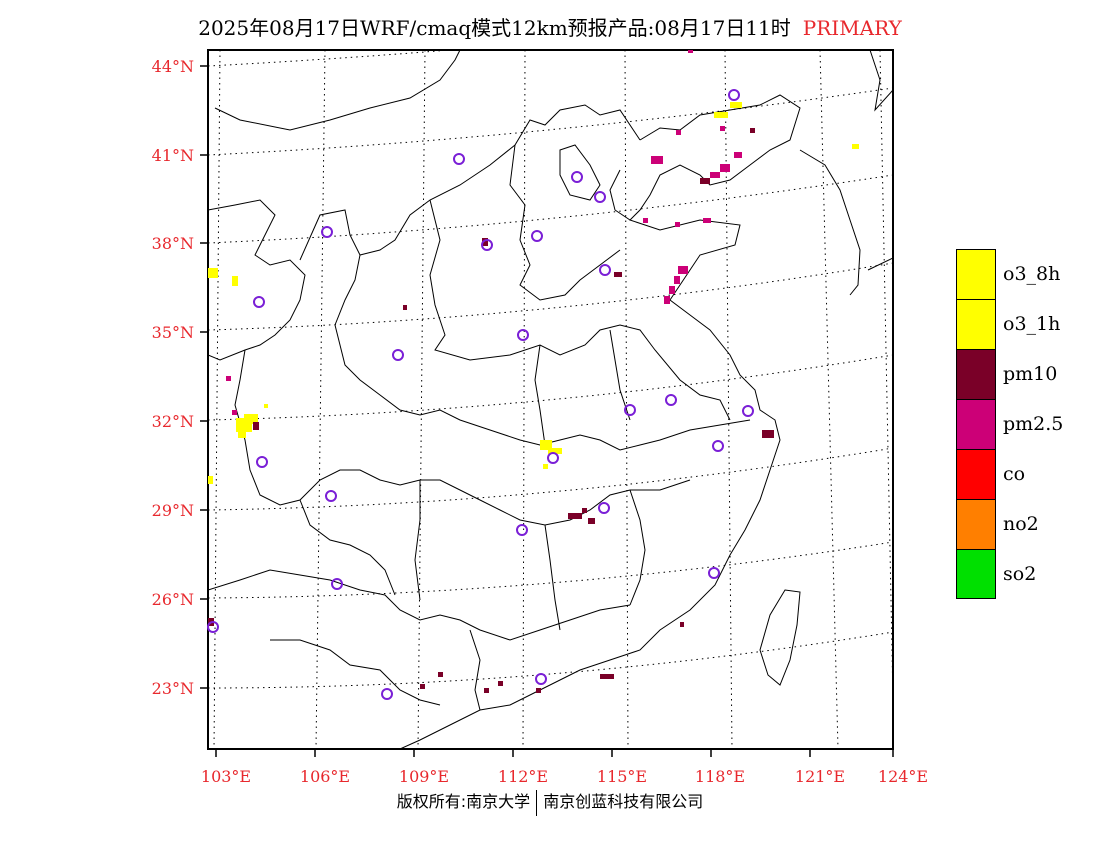 Image resolution: width=1100 pixels, height=850 pixels. Describe the element at coordinates (173, 155) in the screenshot. I see `lat-label: 41°N` at that location.